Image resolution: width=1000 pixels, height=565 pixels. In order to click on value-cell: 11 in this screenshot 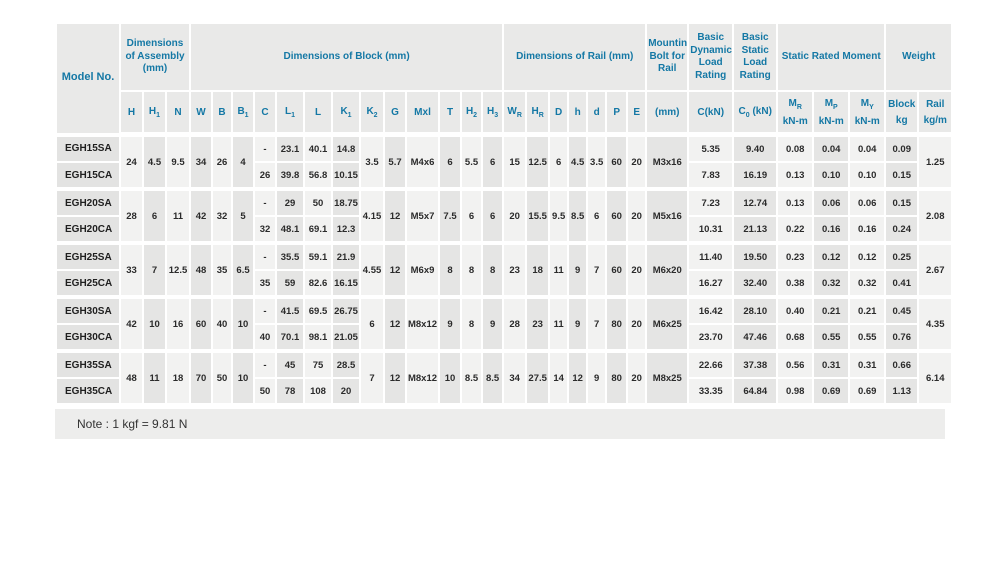, I will do `click(559, 269)`.